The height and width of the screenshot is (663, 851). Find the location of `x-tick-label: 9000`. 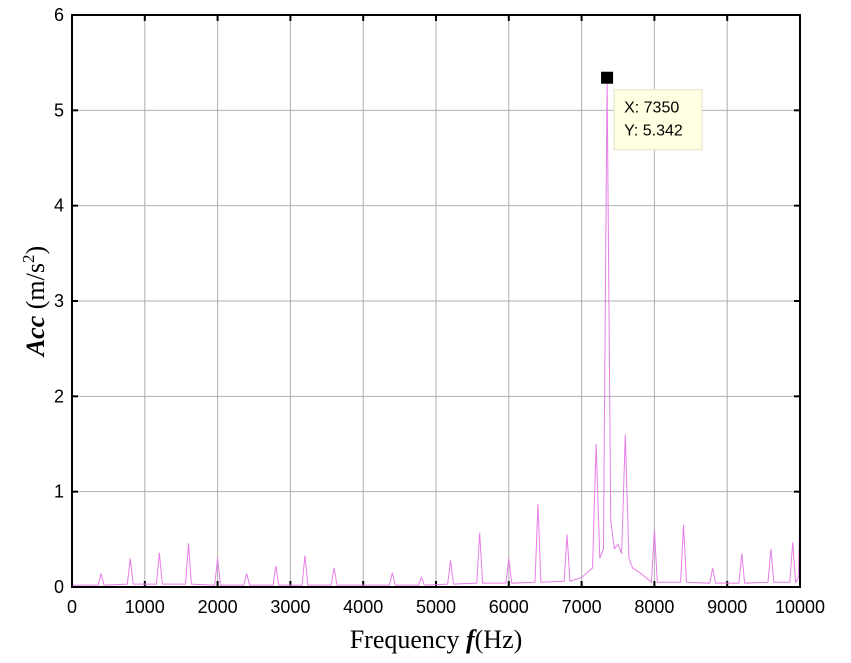

x-tick-label: 9000 is located at coordinates (727, 607).